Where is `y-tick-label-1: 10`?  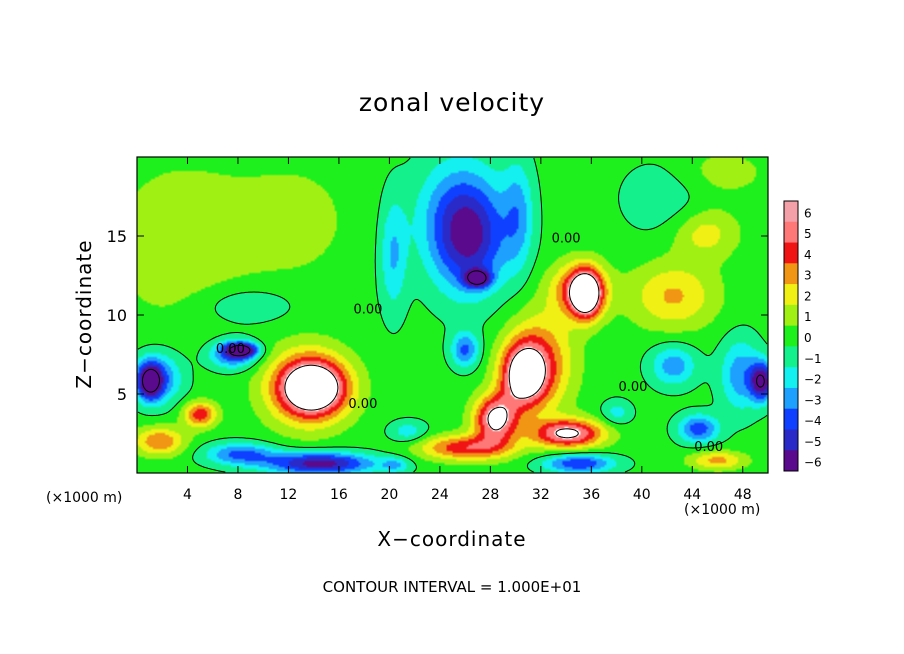 y-tick-label-1: 10 is located at coordinates (117, 315).